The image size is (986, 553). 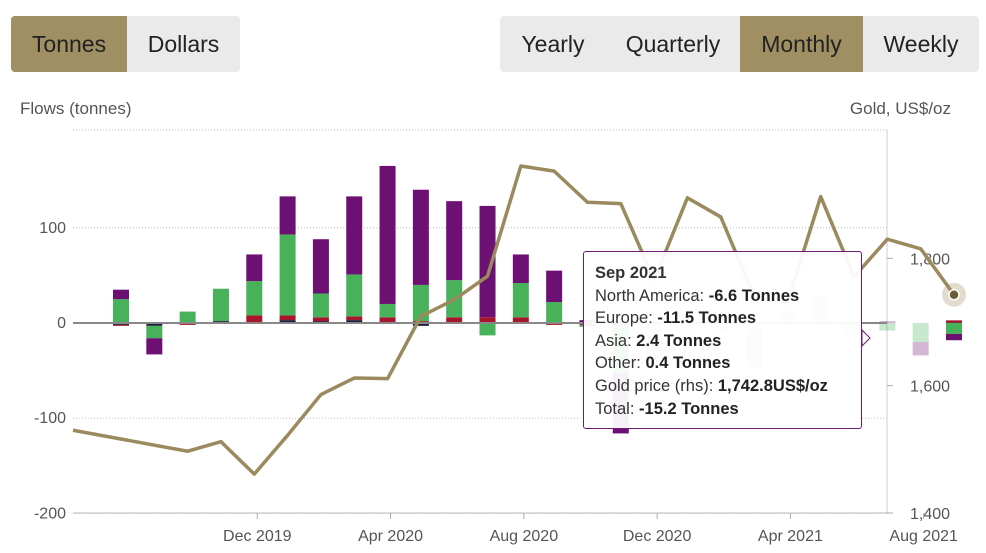 What do you see at coordinates (921, 43) in the screenshot?
I see `weekly-button: Weekly` at bounding box center [921, 43].